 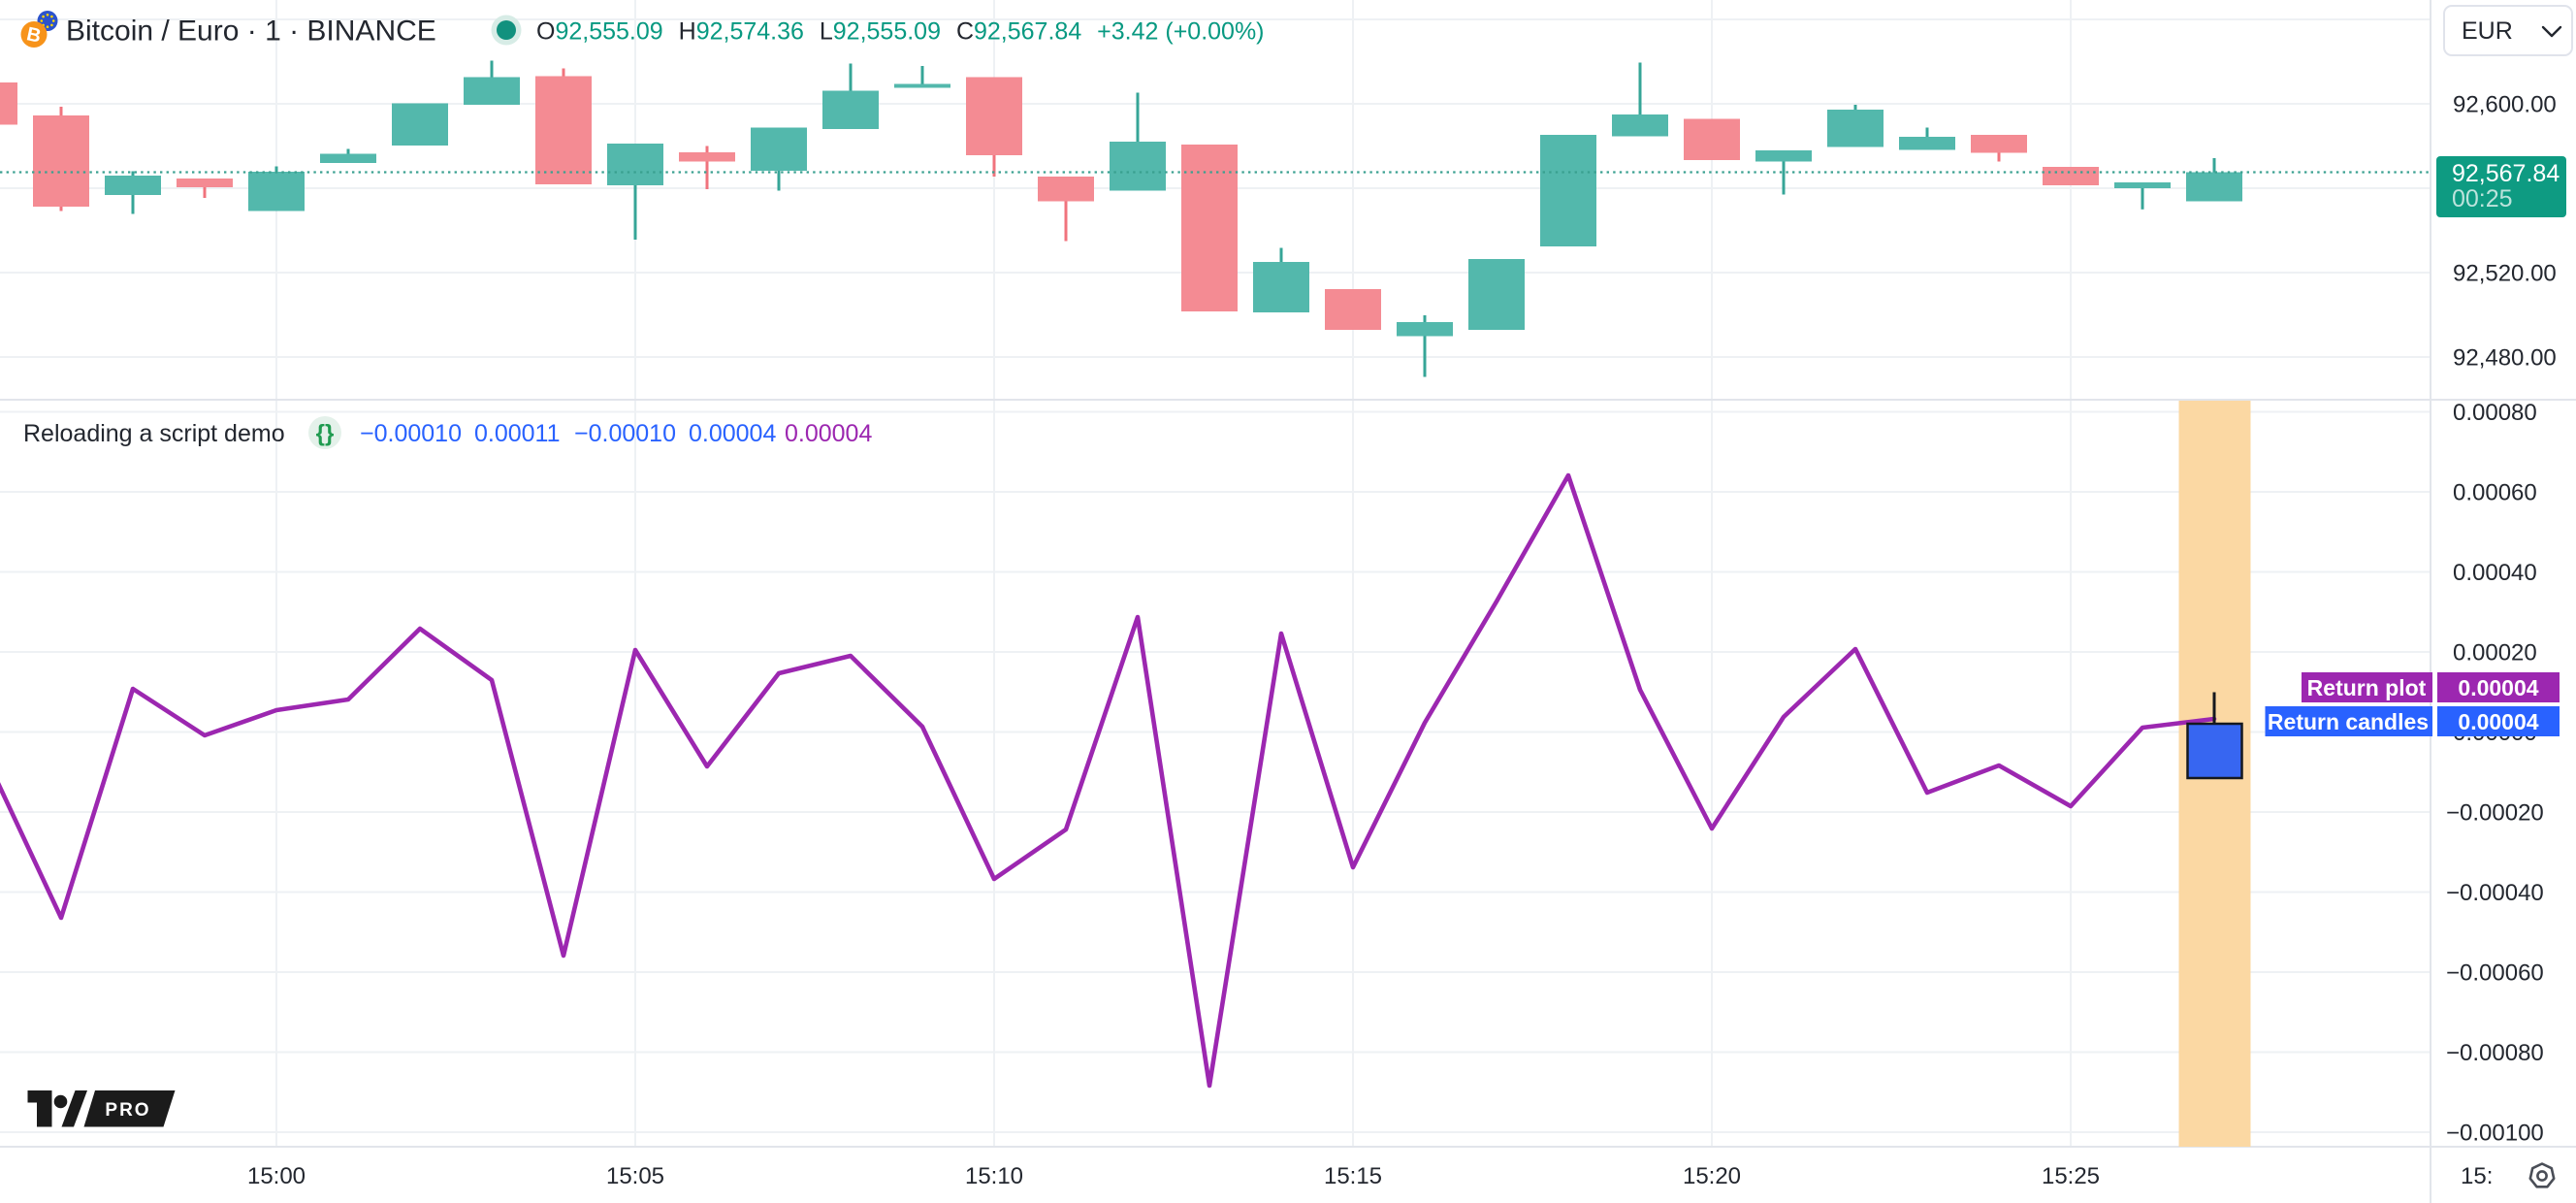 What do you see at coordinates (33, 35) in the screenshot?
I see `svg-text: B` at bounding box center [33, 35].